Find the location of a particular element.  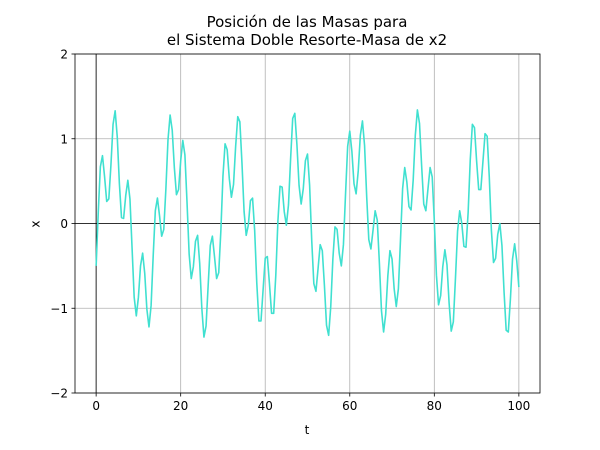

x-tick-label: 100 is located at coordinates (518, 406).